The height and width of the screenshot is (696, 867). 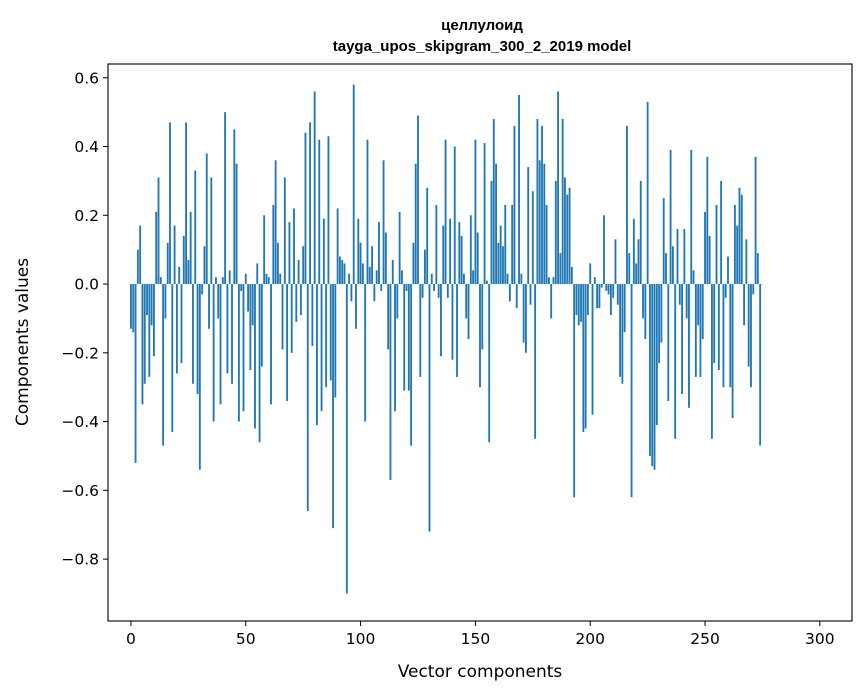 What do you see at coordinates (86, 78) in the screenshot?
I see `y-tick-label: 0.6` at bounding box center [86, 78].